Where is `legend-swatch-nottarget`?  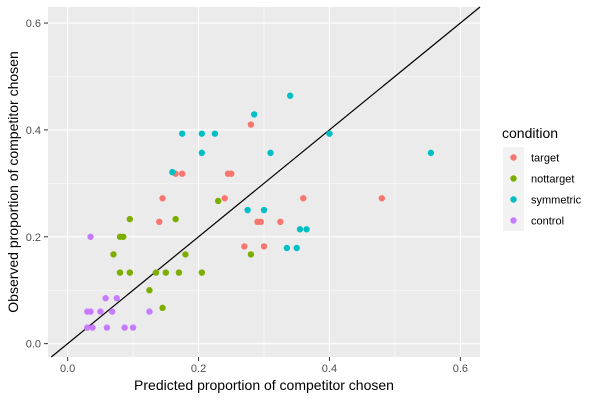
legend-swatch-nottarget is located at coordinates (513, 178).